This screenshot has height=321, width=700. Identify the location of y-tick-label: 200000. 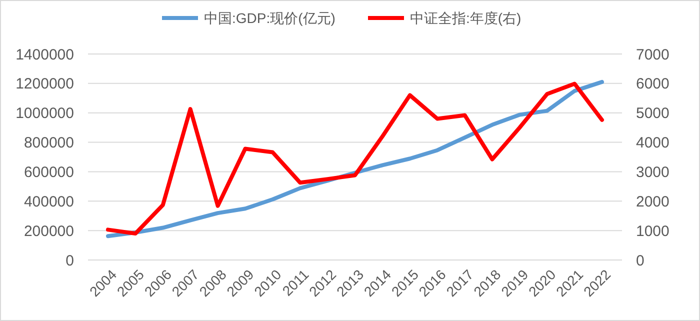
(49, 231).